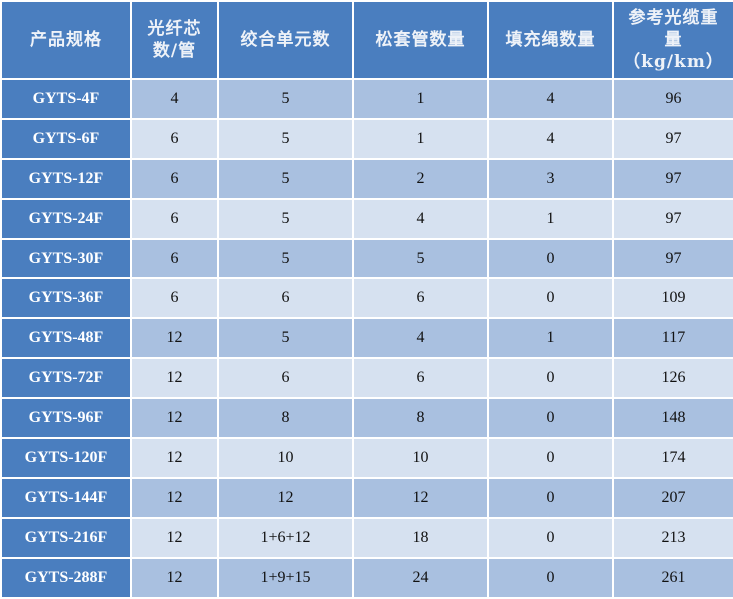 The width and height of the screenshot is (733, 599). What do you see at coordinates (672, 458) in the screenshot?
I see `cell-weight: 174` at bounding box center [672, 458].